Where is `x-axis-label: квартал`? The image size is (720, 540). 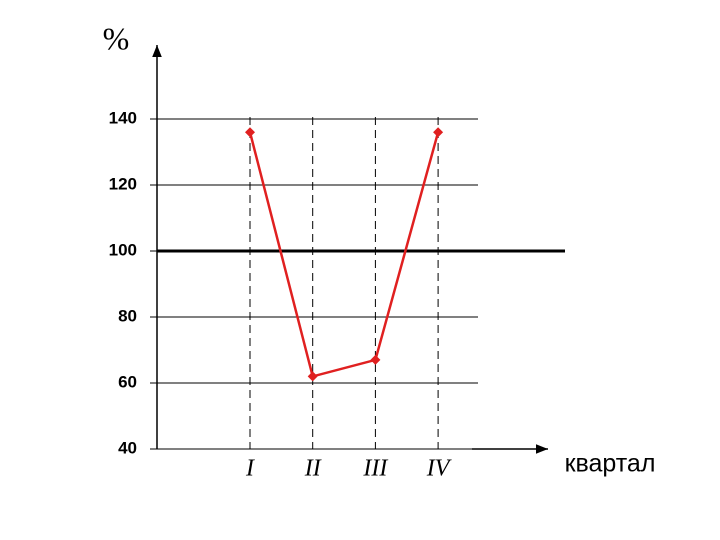
x-axis-label: квартал is located at coordinates (610, 464).